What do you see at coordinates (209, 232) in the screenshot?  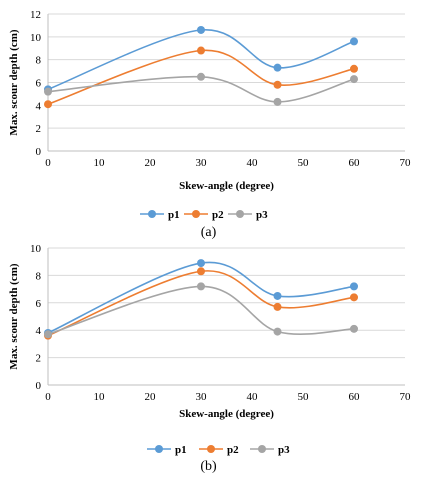 I see `figure-caption: (a)` at bounding box center [209, 232].